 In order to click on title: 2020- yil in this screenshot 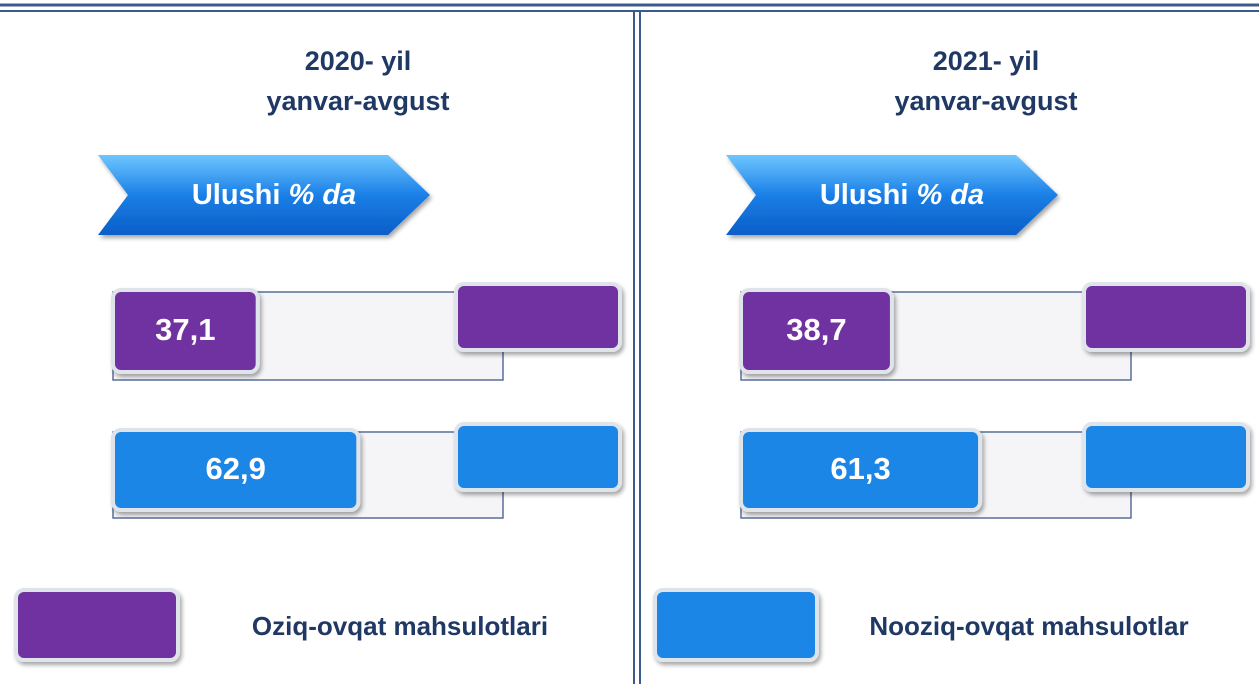, I will do `click(358, 61)`.